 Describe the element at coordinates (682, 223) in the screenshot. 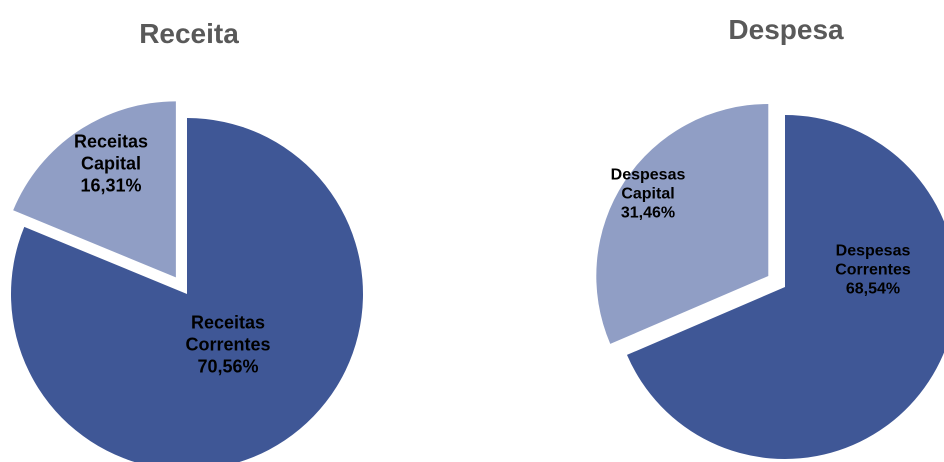

I see `pie-slice-despesas-capital` at that location.